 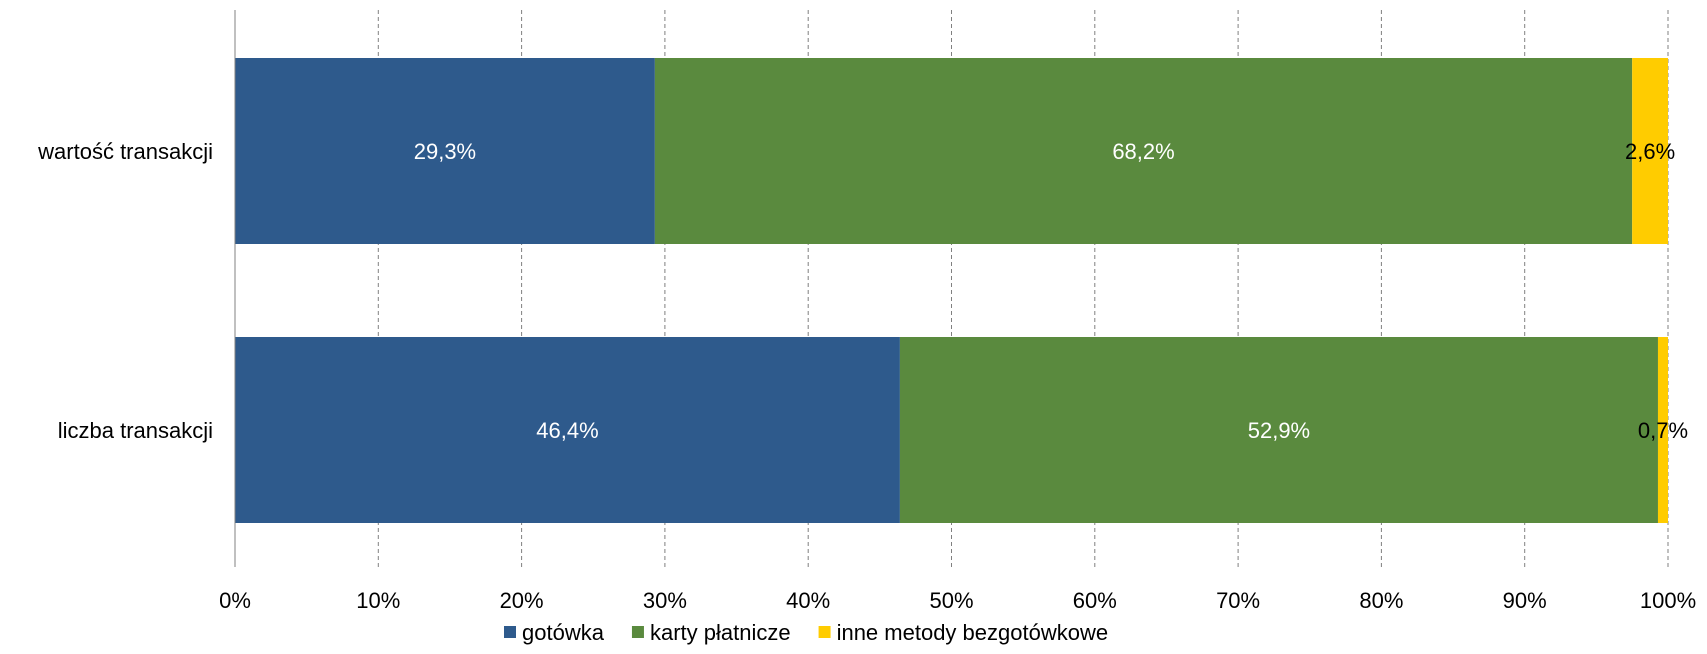 What do you see at coordinates (720, 632) in the screenshot?
I see `legend-label: karty płatnicze` at bounding box center [720, 632].